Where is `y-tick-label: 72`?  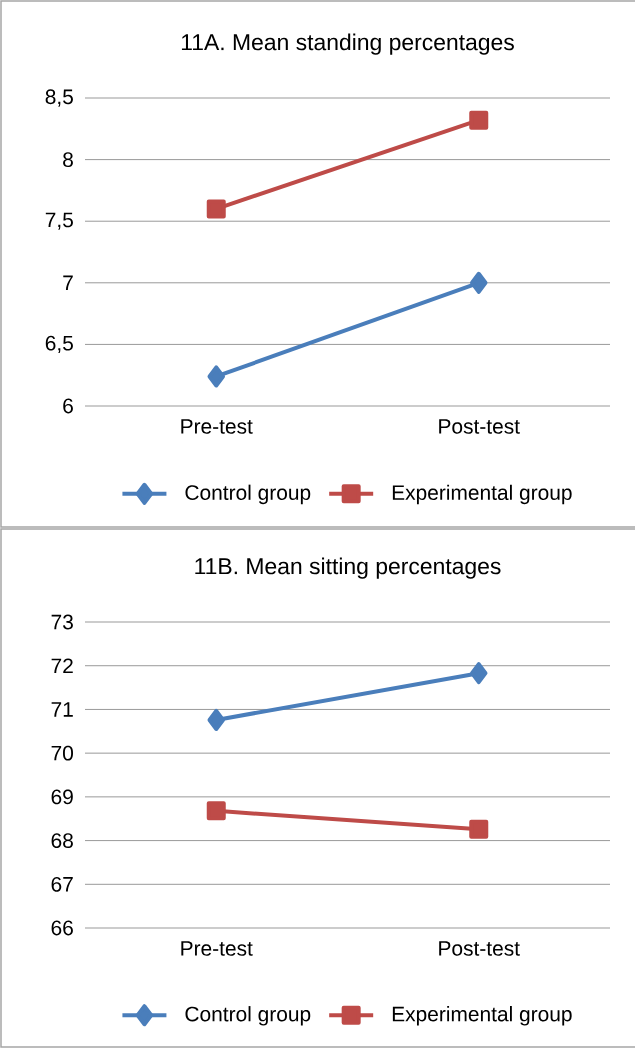
y-tick-label: 72 is located at coordinates (62, 666).